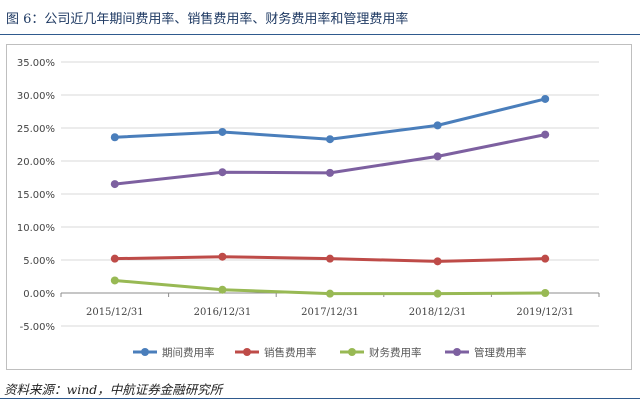  I want to click on y-tick-label: 10.00%, so click(36, 228).